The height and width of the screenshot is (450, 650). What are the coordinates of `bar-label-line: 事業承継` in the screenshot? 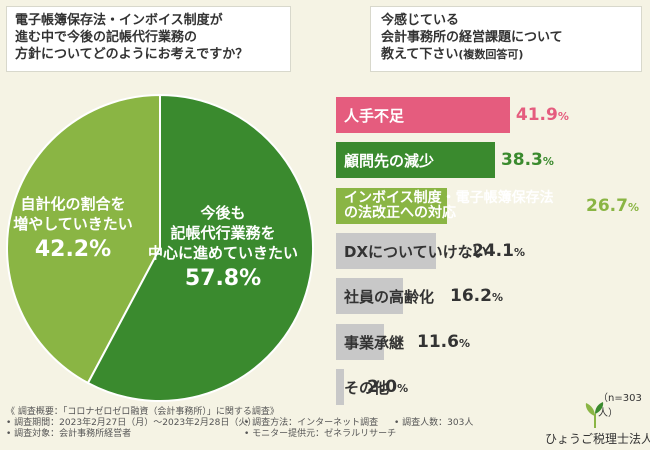 It's located at (374, 342).